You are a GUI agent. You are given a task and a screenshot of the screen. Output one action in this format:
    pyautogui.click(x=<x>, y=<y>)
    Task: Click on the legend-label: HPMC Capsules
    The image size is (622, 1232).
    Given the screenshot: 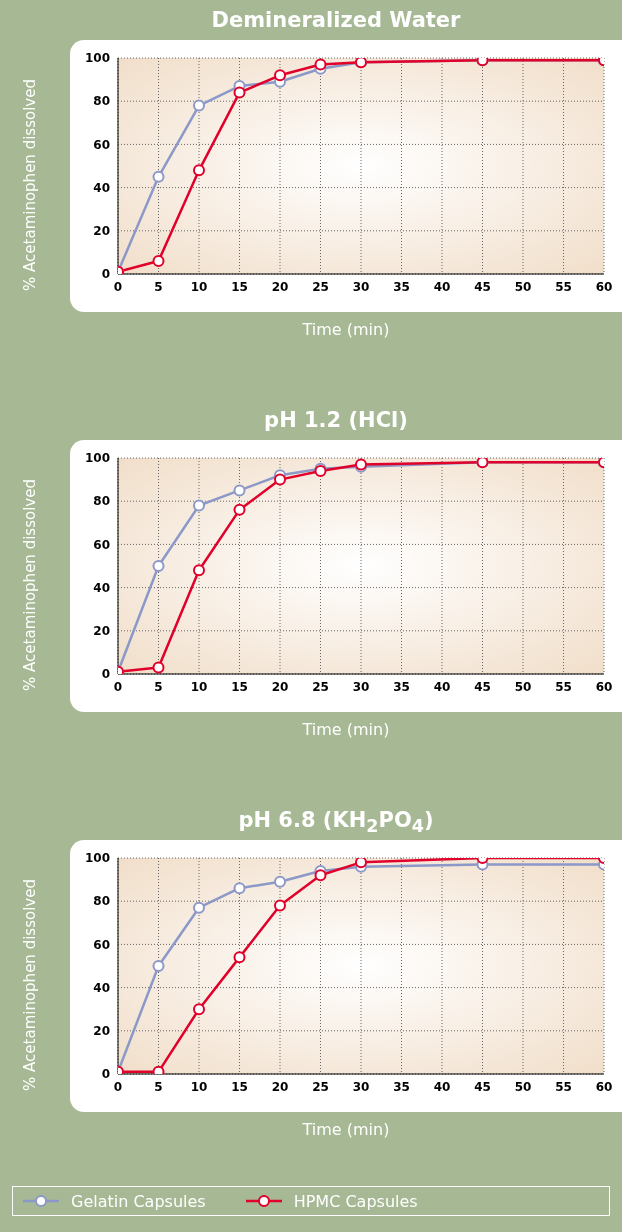 What is the action you would take?
    pyautogui.click(x=355, y=1201)
    